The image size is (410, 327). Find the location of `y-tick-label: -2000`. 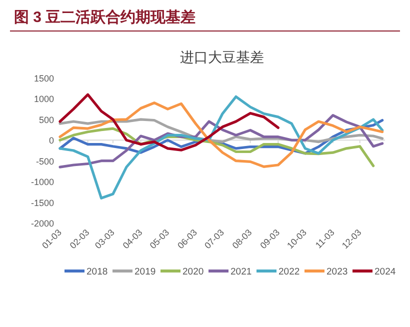

y-tick-label: -2000 is located at coordinates (42, 223).